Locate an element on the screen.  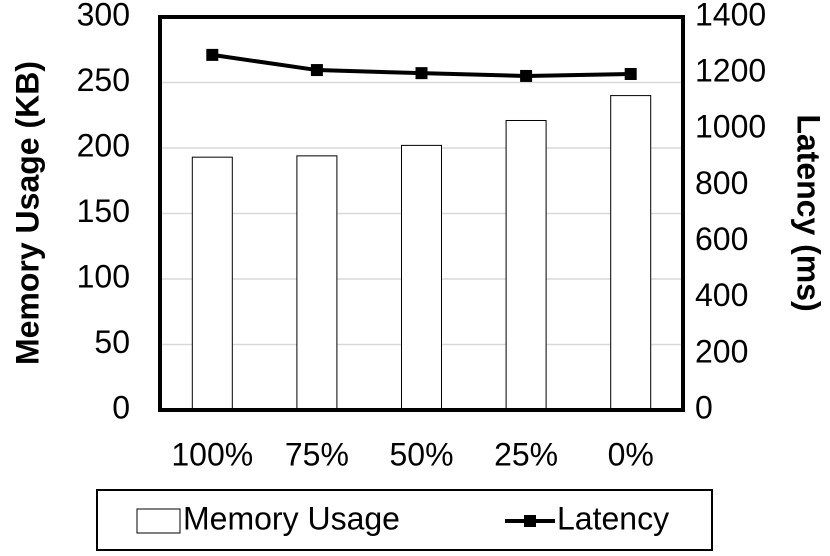
y2-tick-label: 1000 is located at coordinates (730, 127).